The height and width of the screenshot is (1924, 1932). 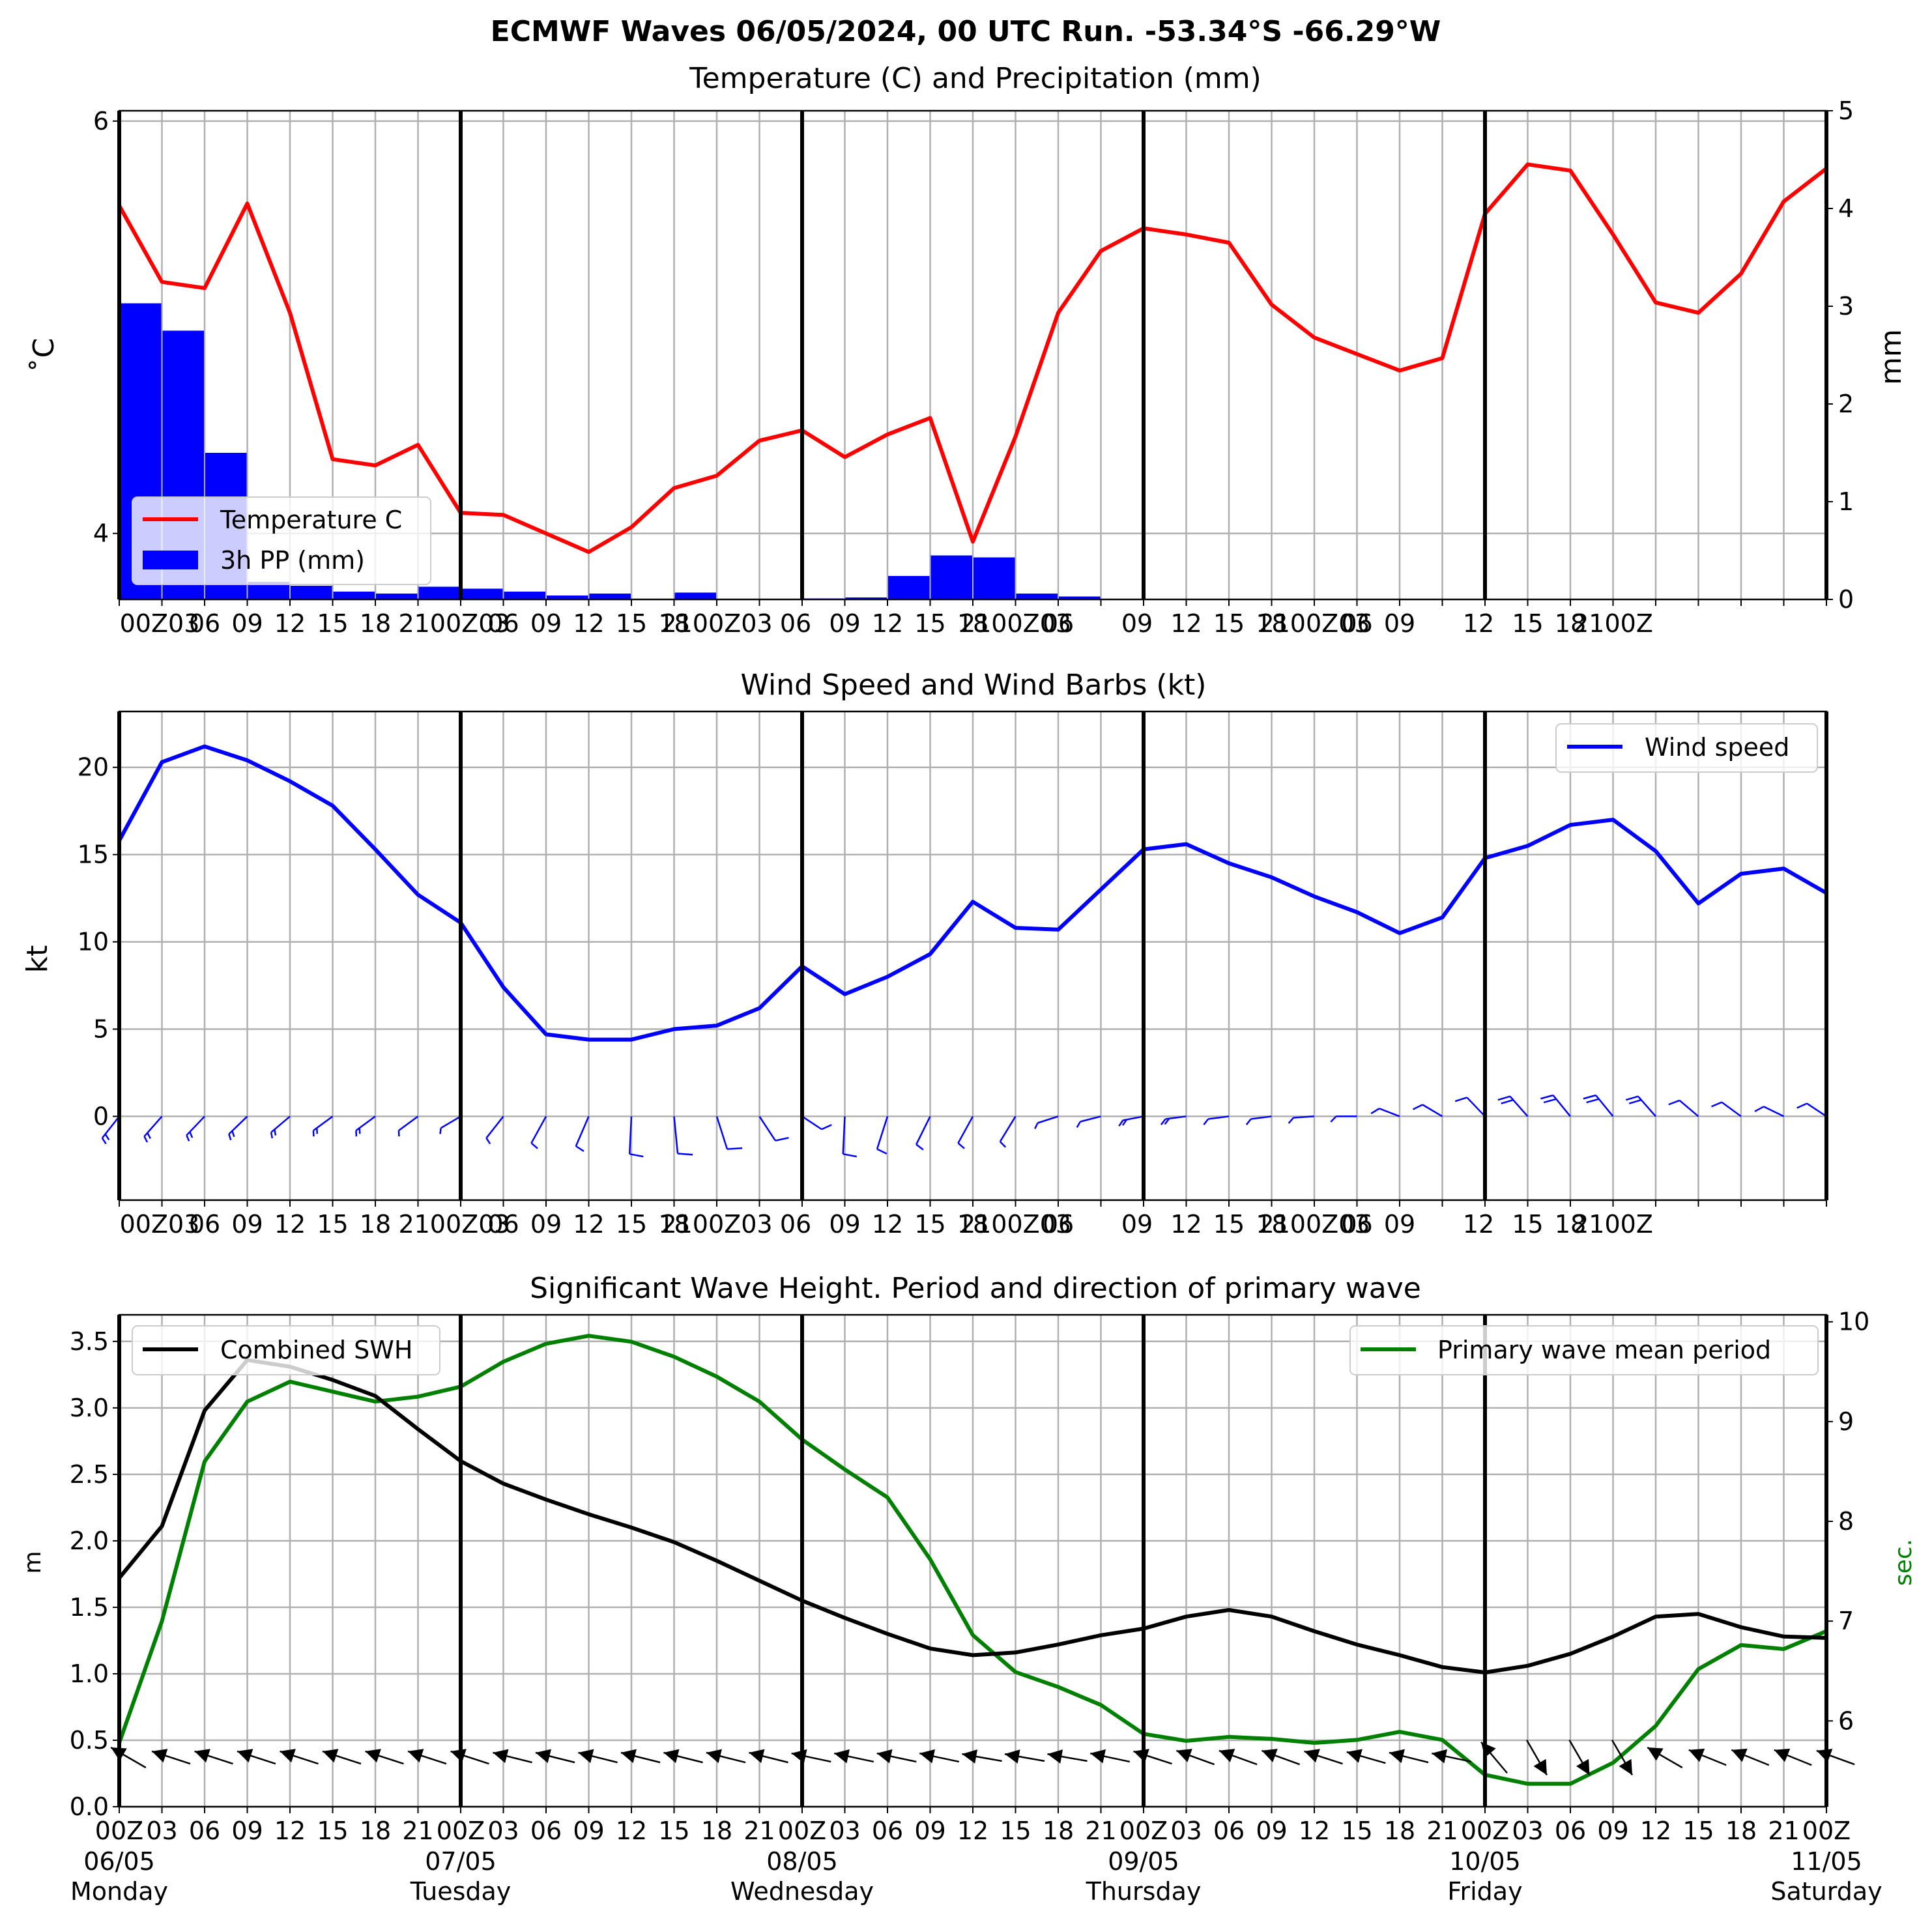 I want to click on x-day-date: 09/05, so click(x=1143, y=1861).